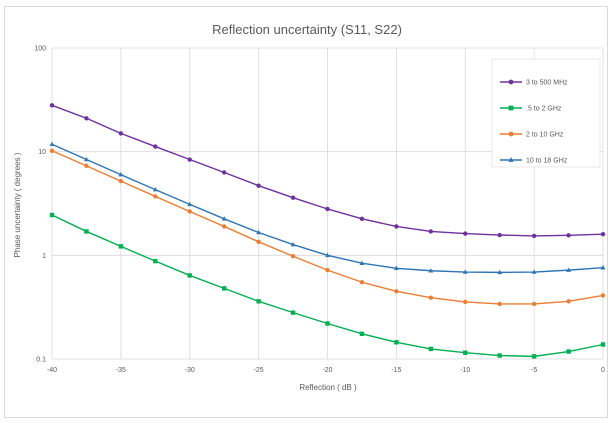 The image size is (613, 423). I want to click on y-axis-ticks: 0.1 1 10 100, so click(40, 205).